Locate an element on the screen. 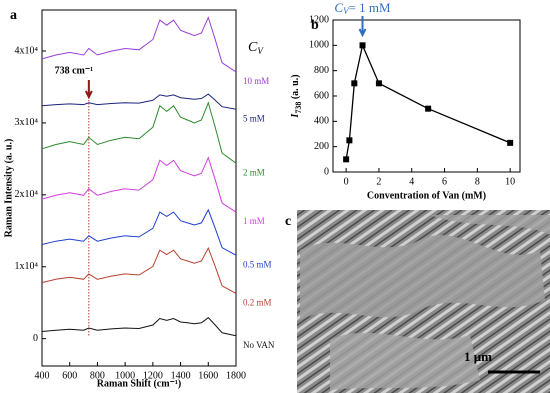 The width and height of the screenshot is (550, 393). legend-title: CV is located at coordinates (256, 48).